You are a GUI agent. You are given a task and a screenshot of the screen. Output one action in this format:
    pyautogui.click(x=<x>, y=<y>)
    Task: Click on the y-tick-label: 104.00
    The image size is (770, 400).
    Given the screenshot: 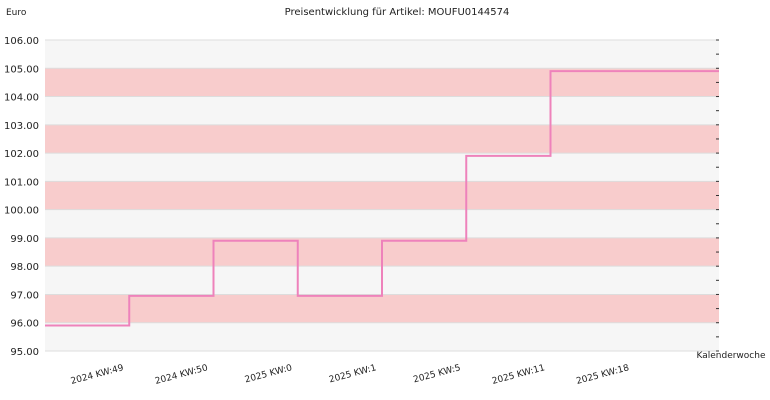 What is the action you would take?
    pyautogui.click(x=21, y=98)
    